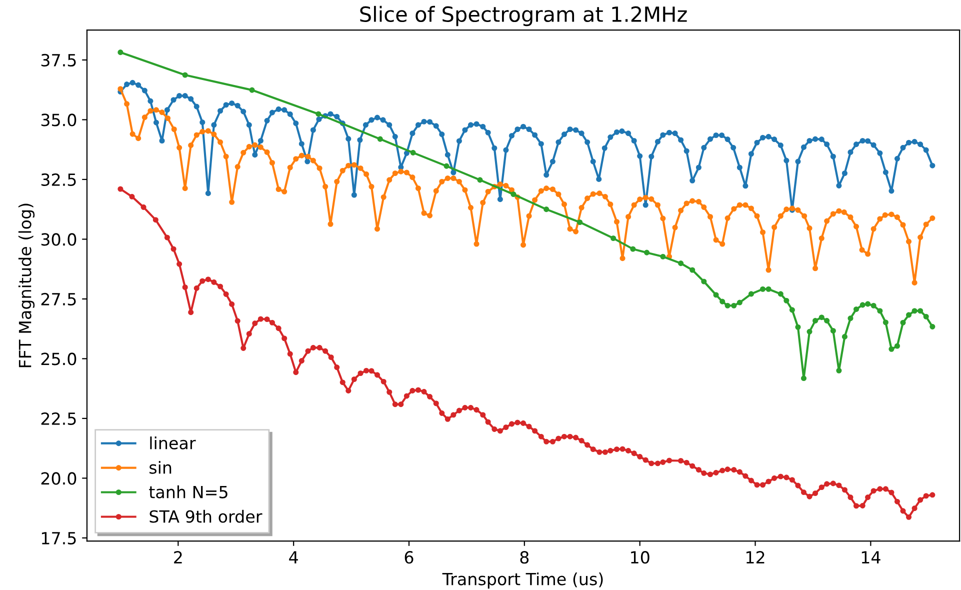 The height and width of the screenshot is (590, 961). I want to click on y-tick-label: 32.5, so click(58, 179).